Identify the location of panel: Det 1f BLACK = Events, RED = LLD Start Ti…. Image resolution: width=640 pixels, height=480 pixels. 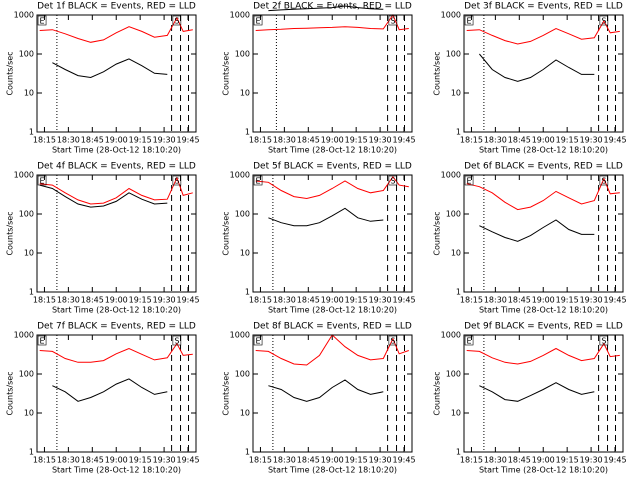
(103, 78).